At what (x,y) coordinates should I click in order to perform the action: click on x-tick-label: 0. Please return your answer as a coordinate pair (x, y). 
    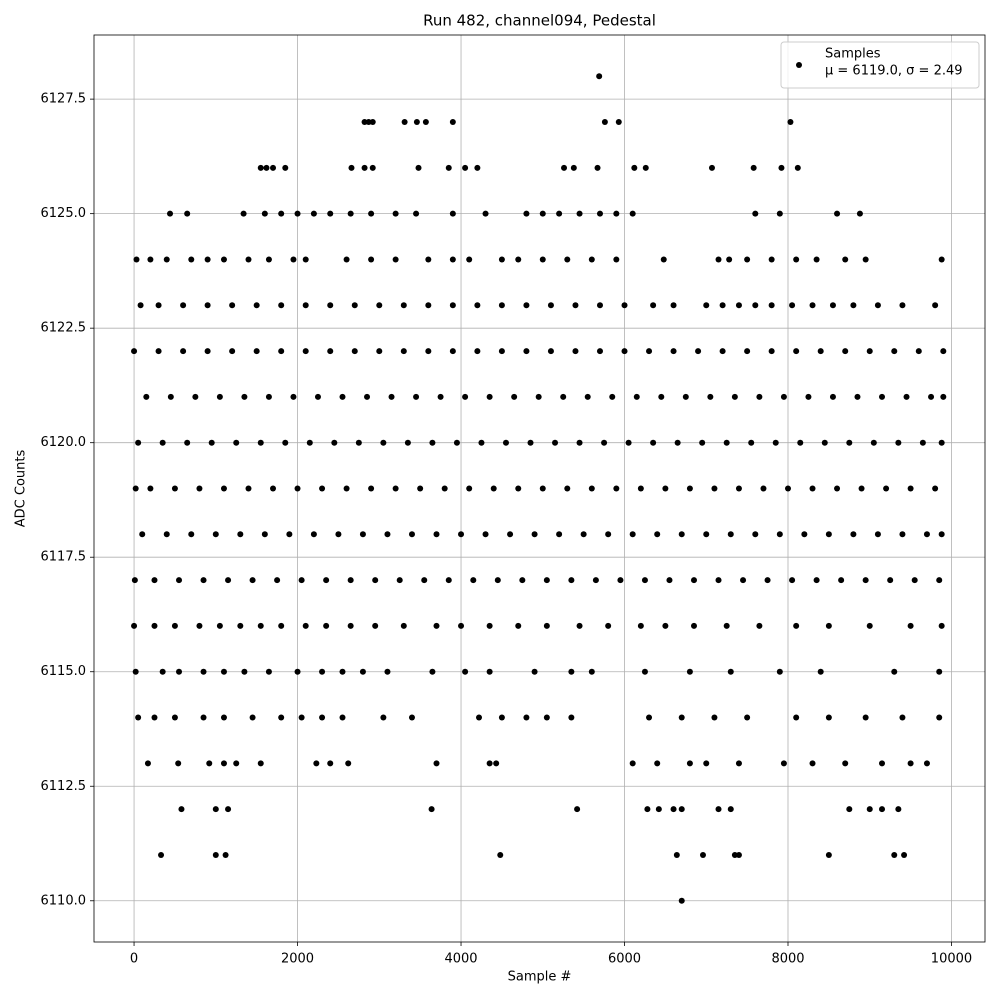
    Looking at the image, I should click on (134, 959).